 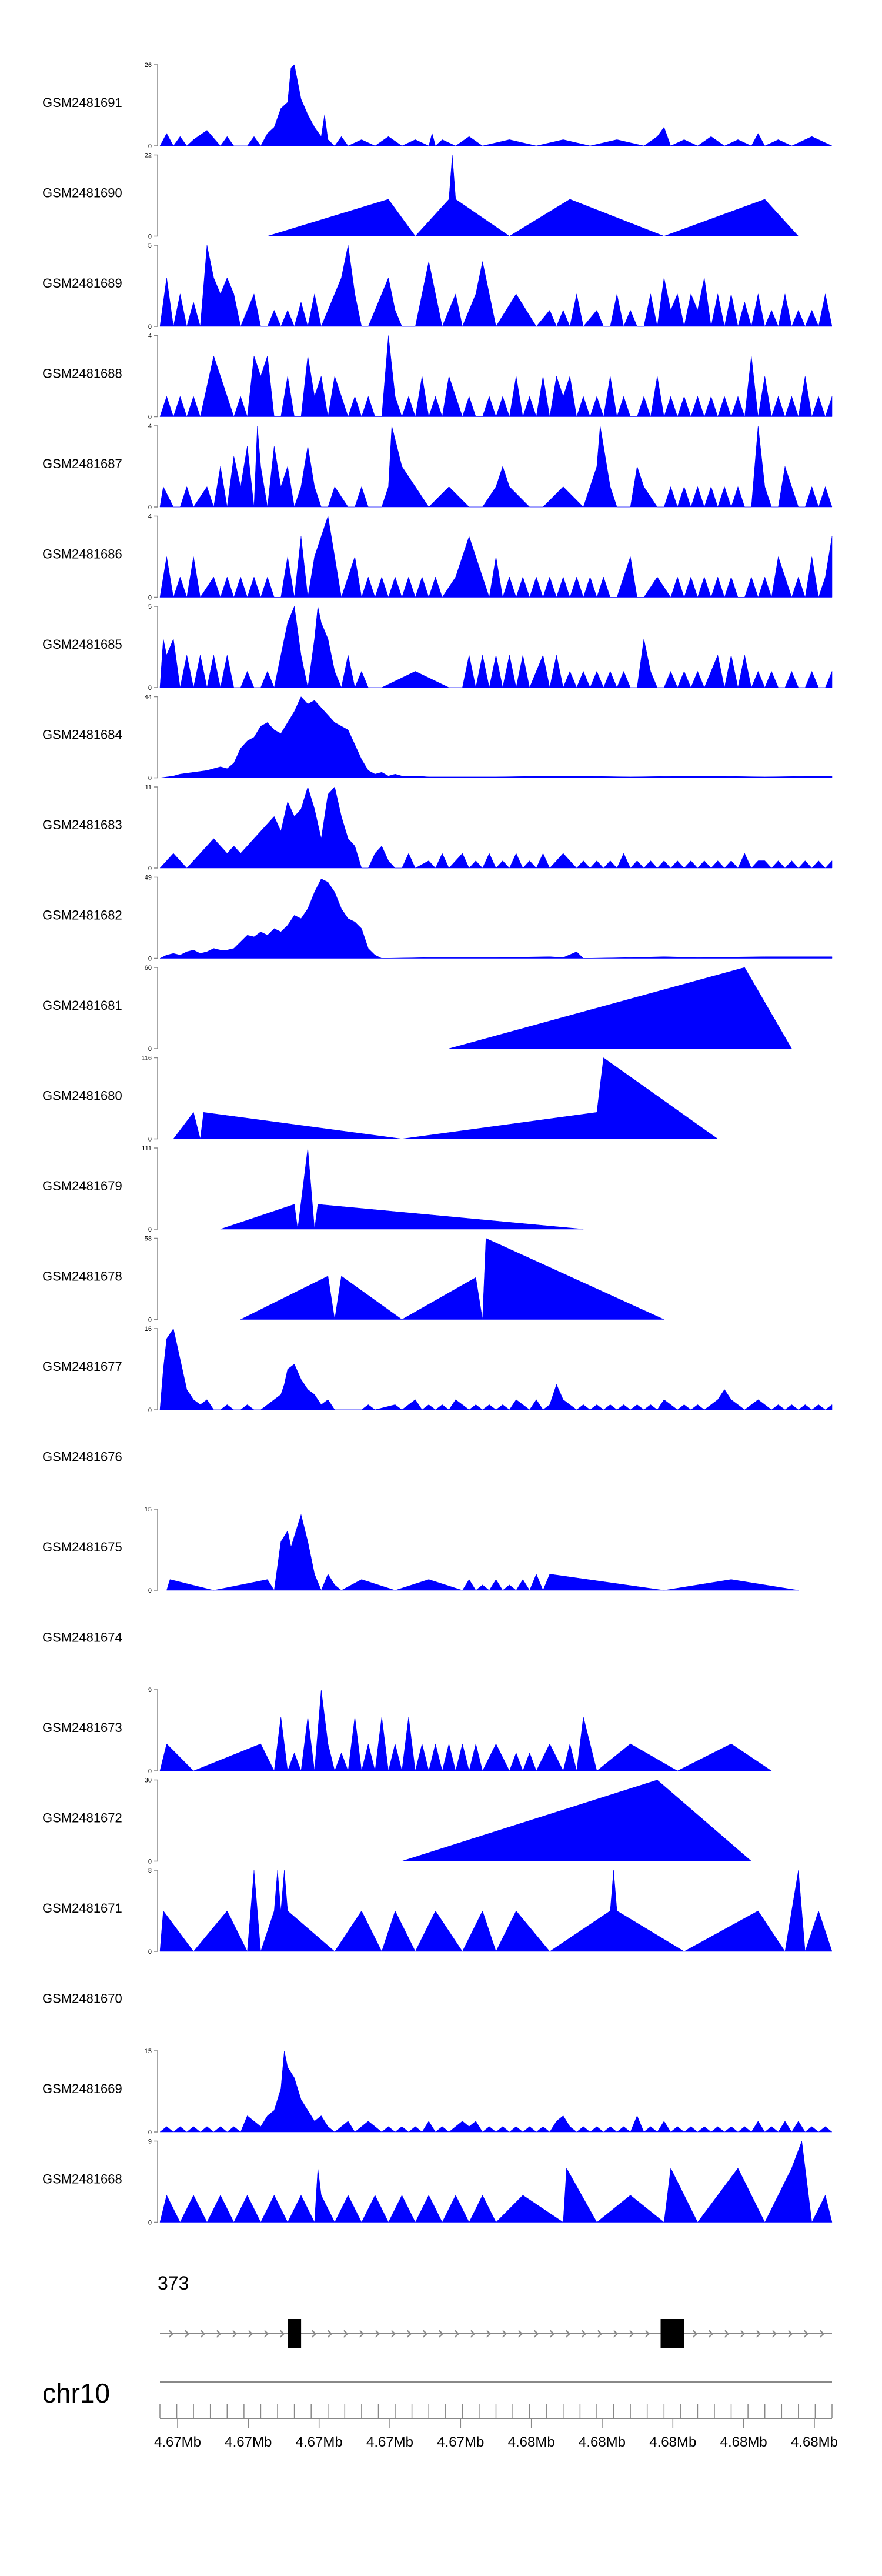 What do you see at coordinates (82, 373) in the screenshot?
I see `track-label: GSM2481688` at bounding box center [82, 373].